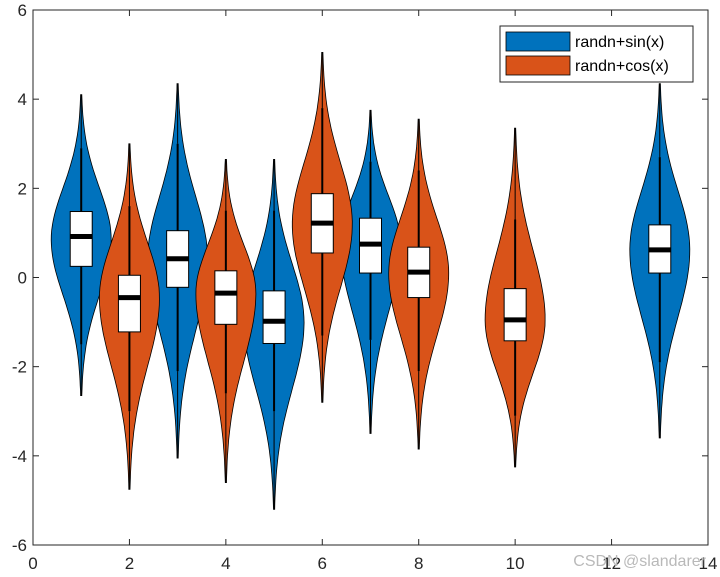  What do you see at coordinates (418, 563) in the screenshot?
I see `x-tick-label: 8` at bounding box center [418, 563].